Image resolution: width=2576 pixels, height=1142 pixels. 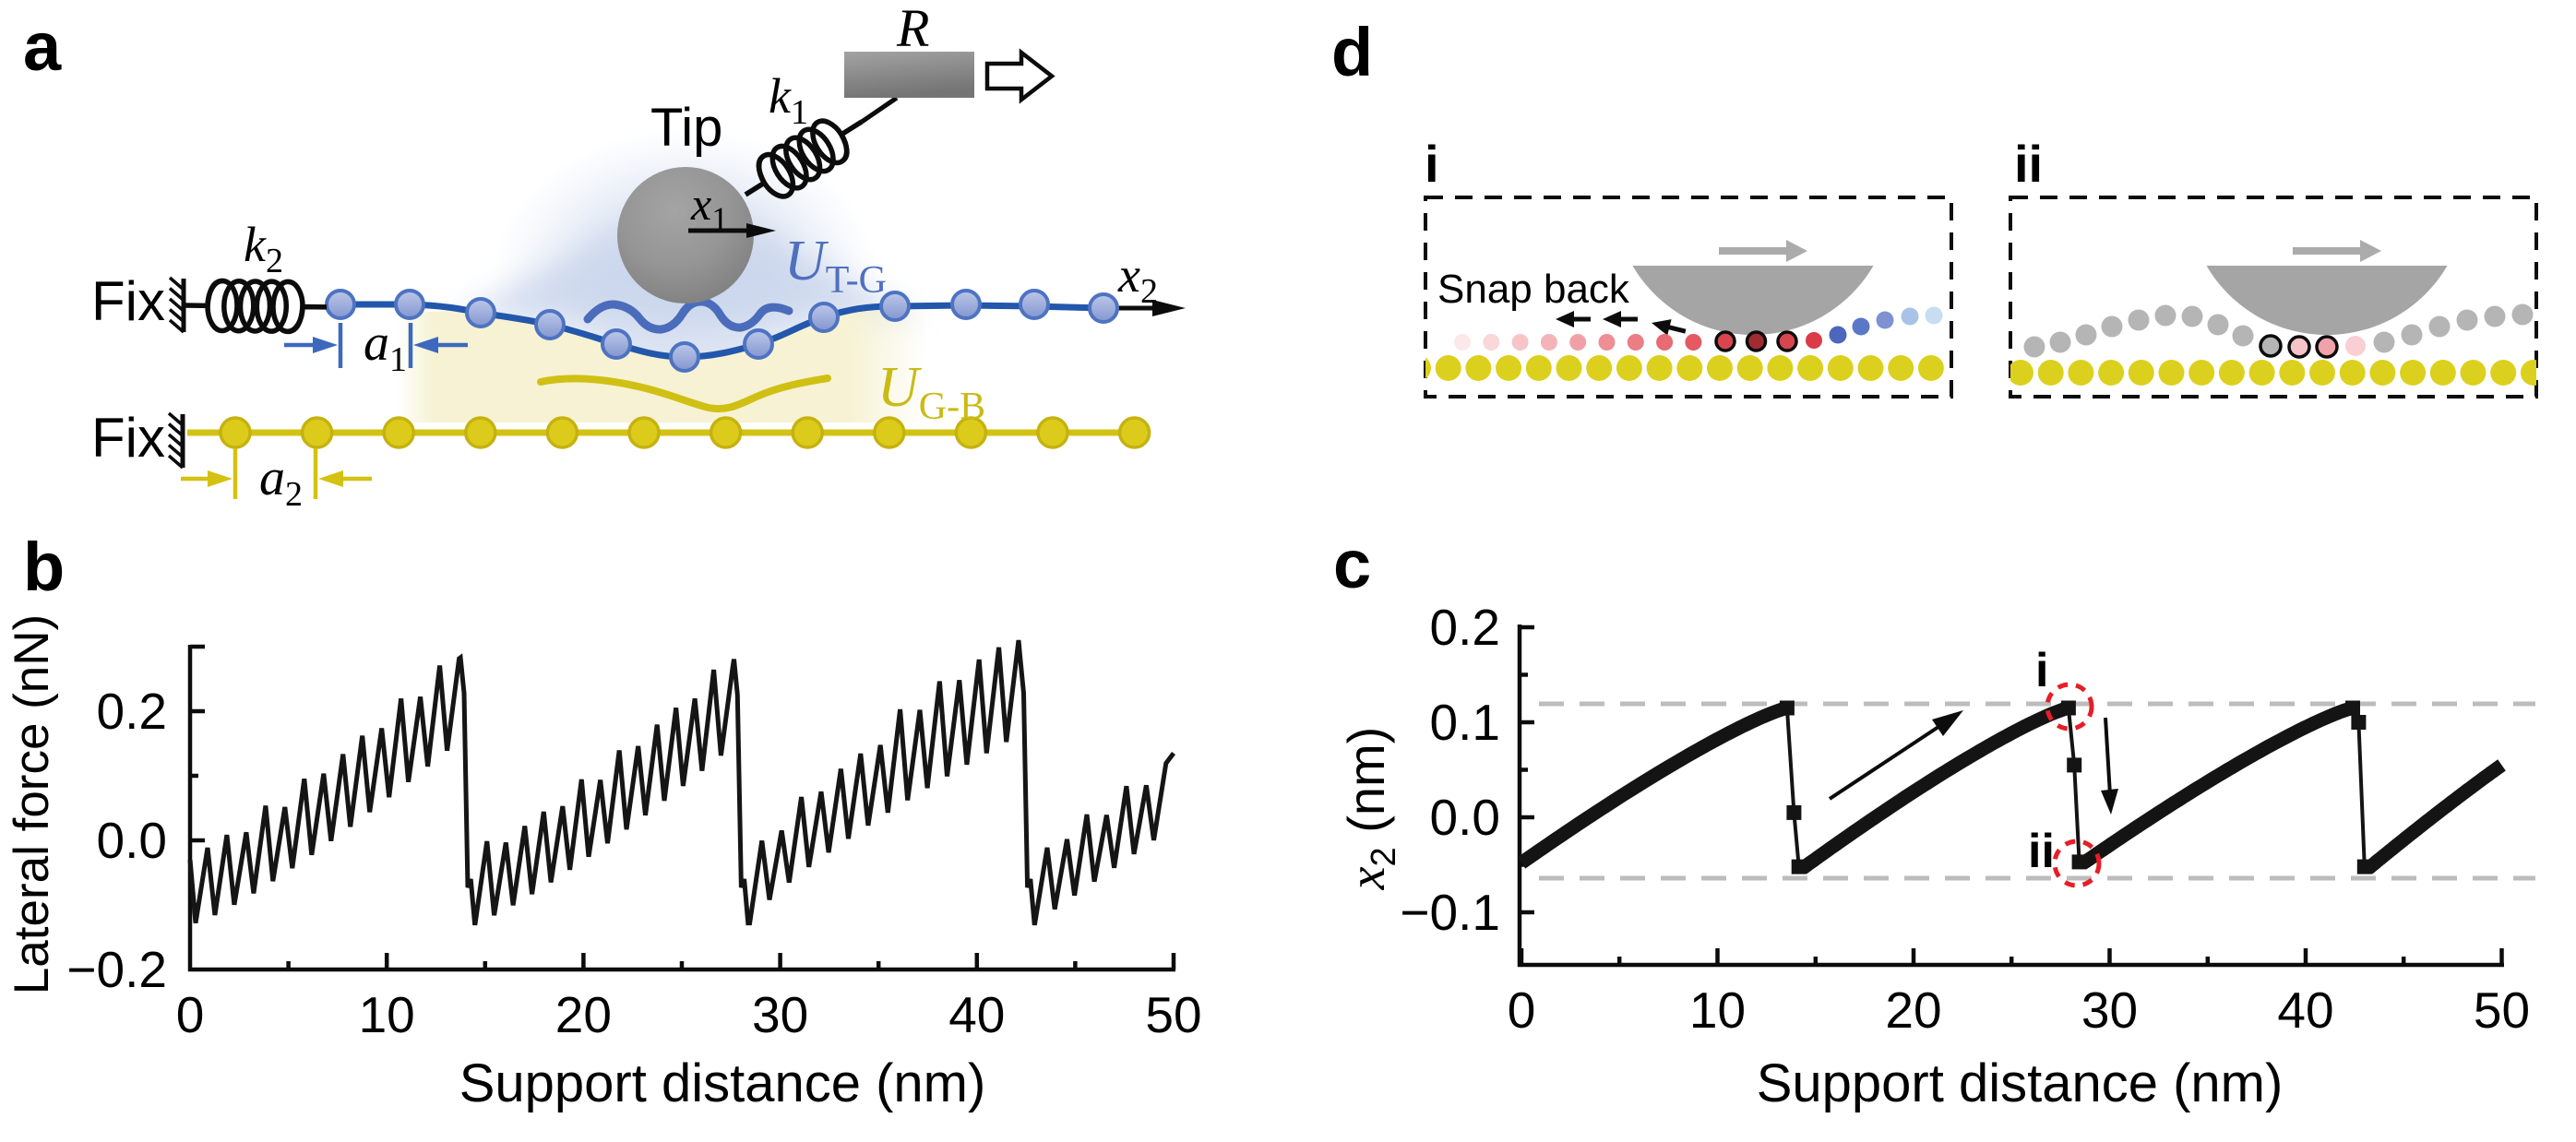 I want to click on svg-text: −0.2, so click(x=117, y=969).